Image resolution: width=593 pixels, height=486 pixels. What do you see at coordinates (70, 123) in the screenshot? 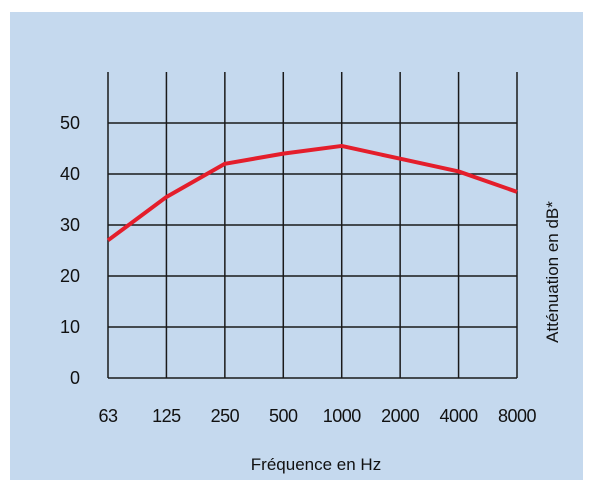
I see `y-tick-label: 50` at bounding box center [70, 123].